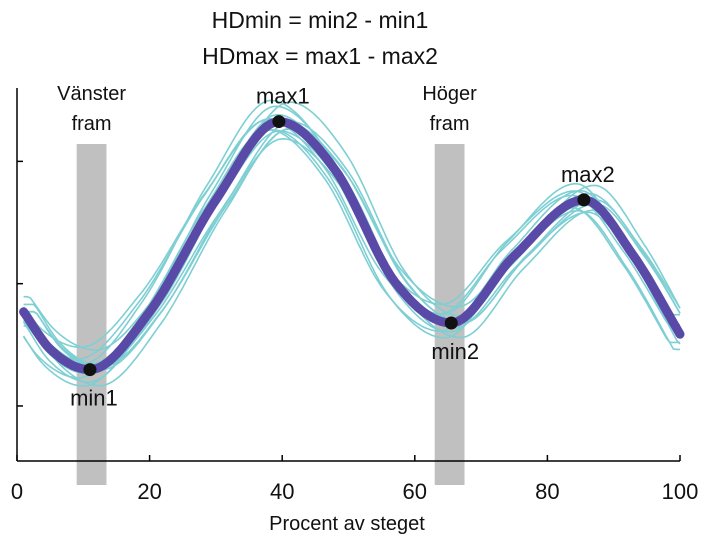 Image resolution: width=701 pixels, height=535 pixels. I want to click on stance-band-label: Vänster, so click(91, 94).